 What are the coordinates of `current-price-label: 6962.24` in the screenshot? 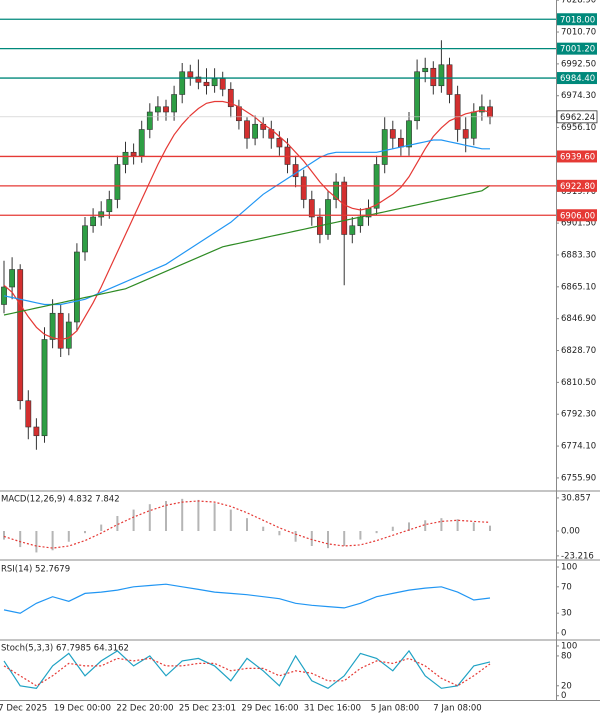 It's located at (577, 118).